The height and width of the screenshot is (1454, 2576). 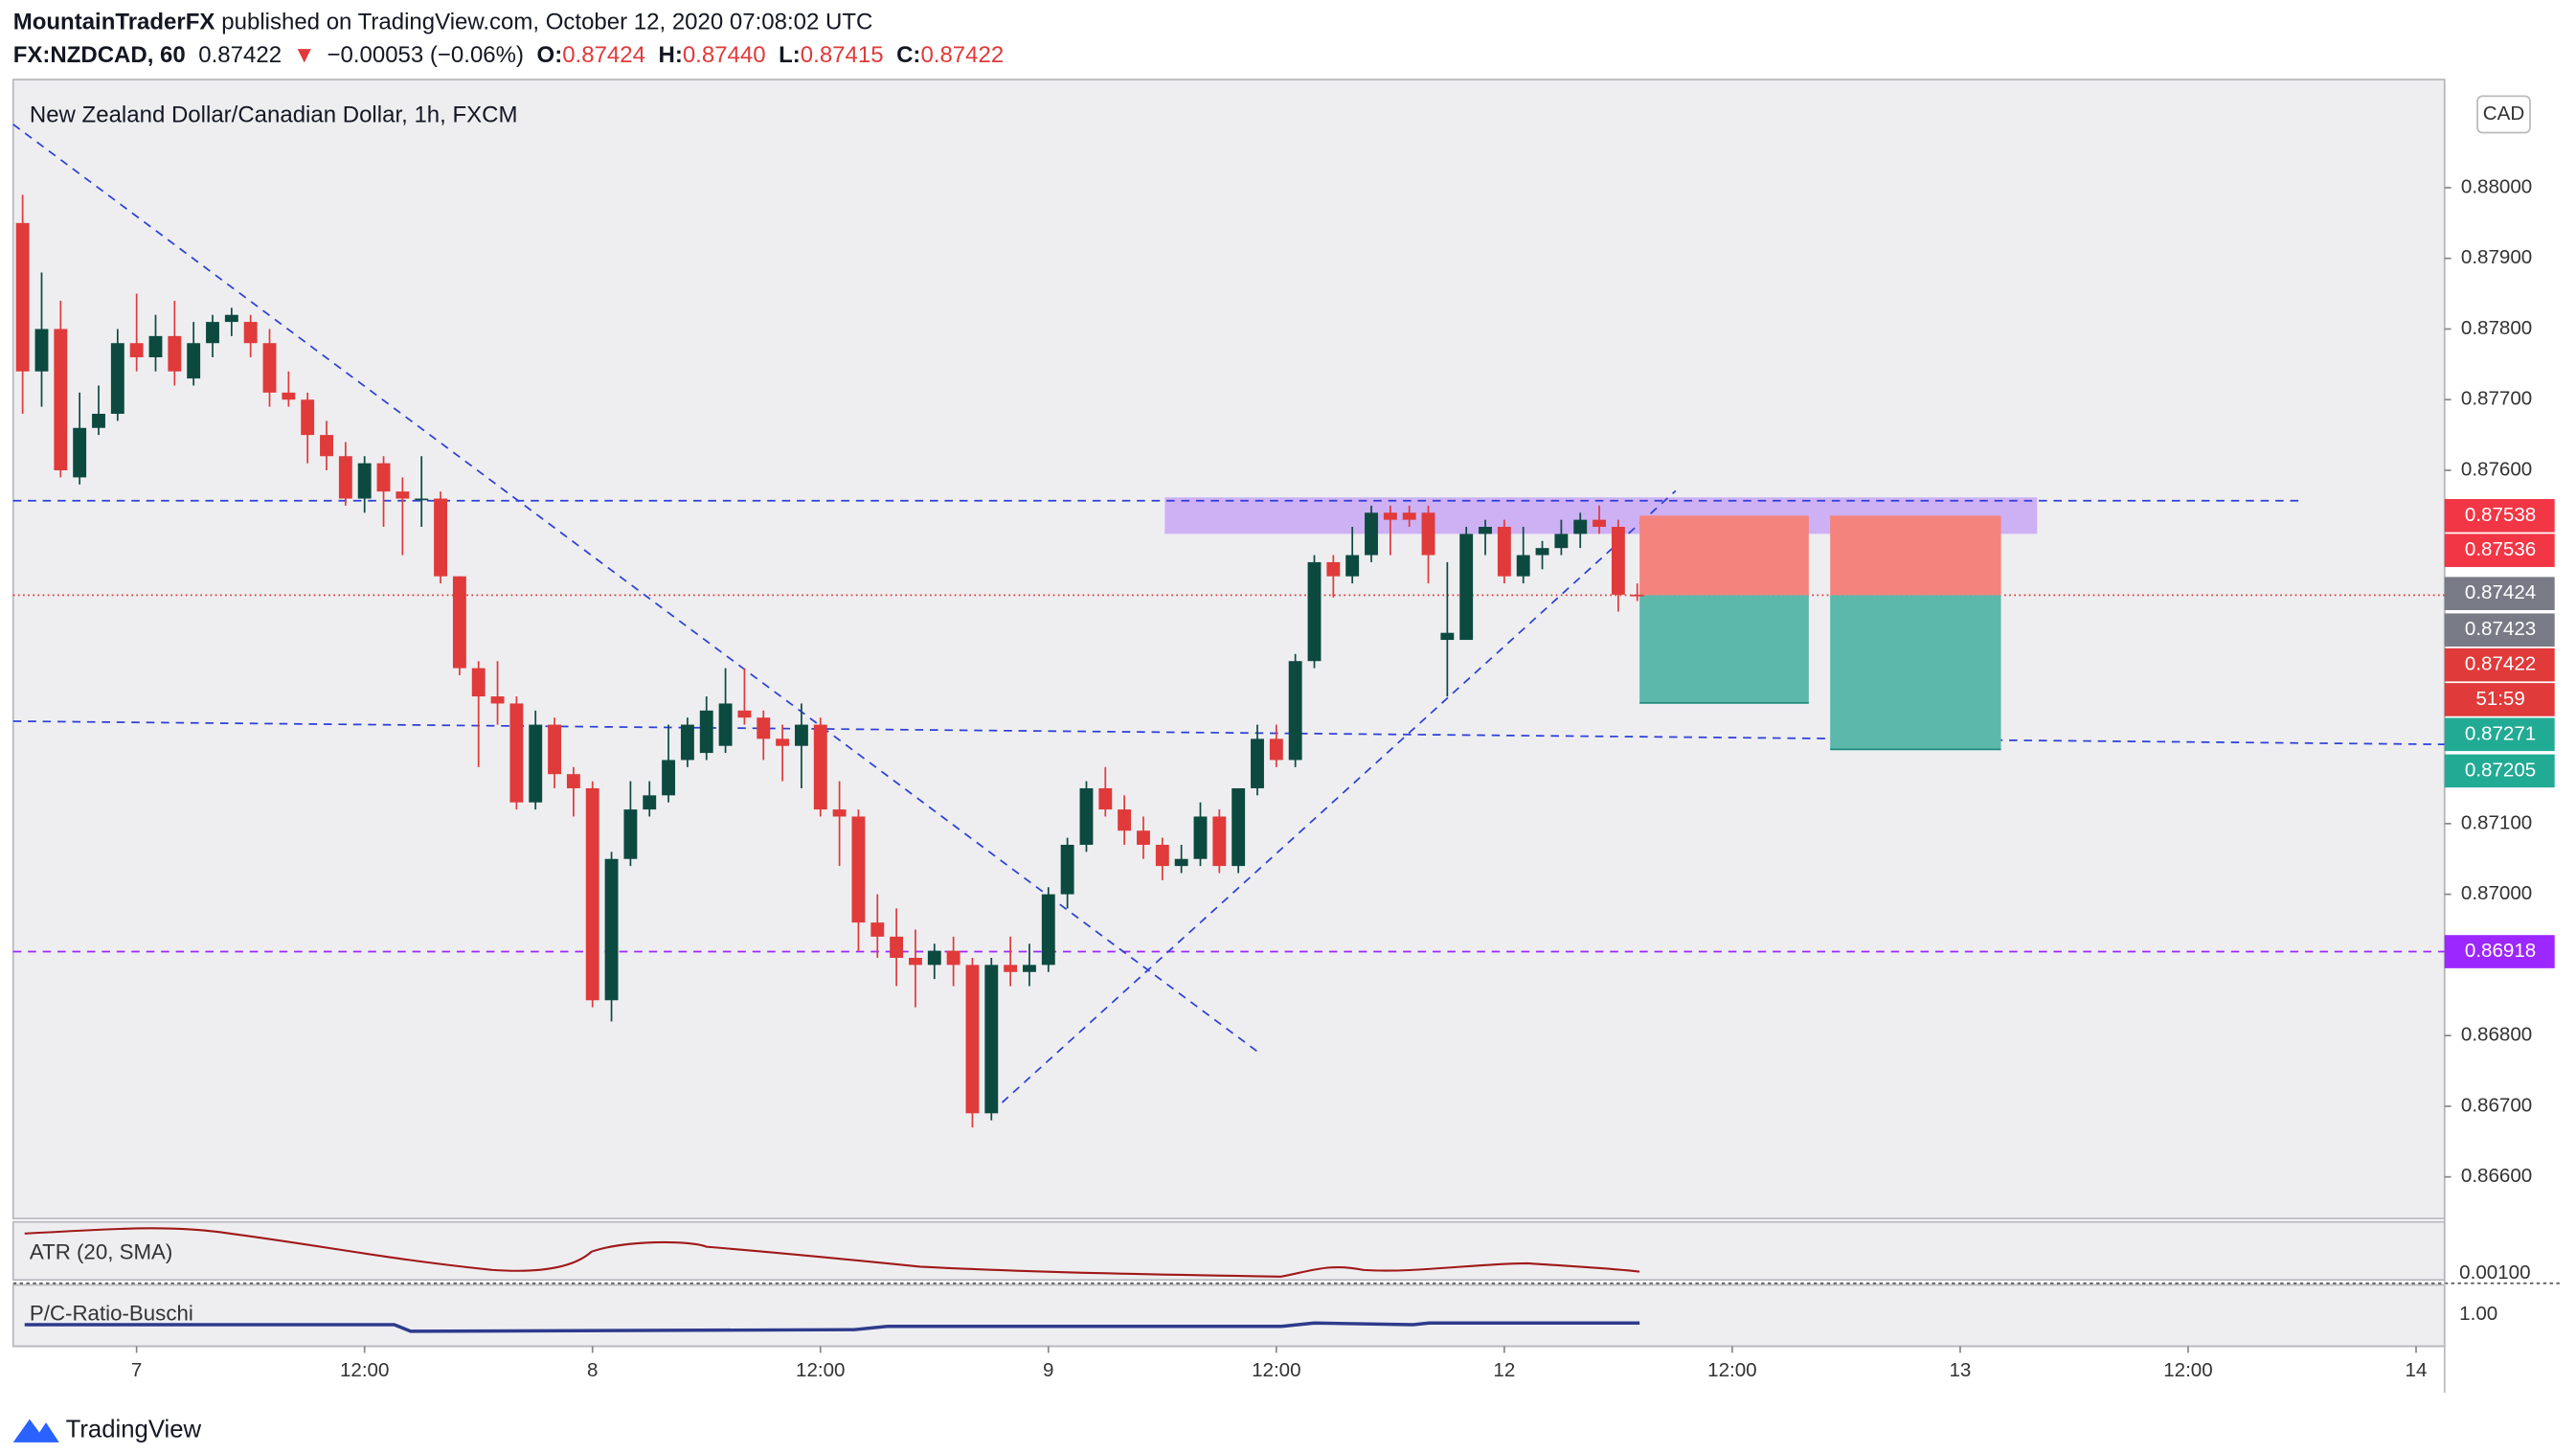 I want to click on y-tick-label: 0.87900, so click(x=2496, y=257).